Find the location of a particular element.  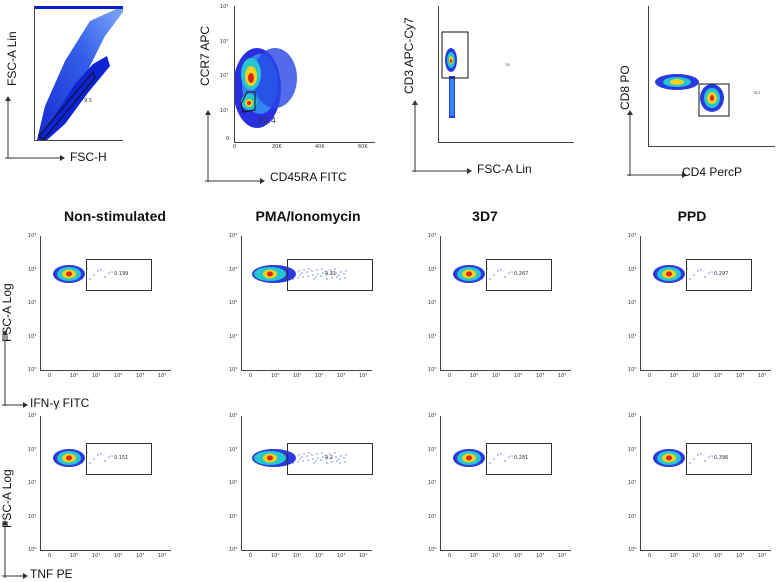

x-tick: 60K is located at coordinates (363, 147).